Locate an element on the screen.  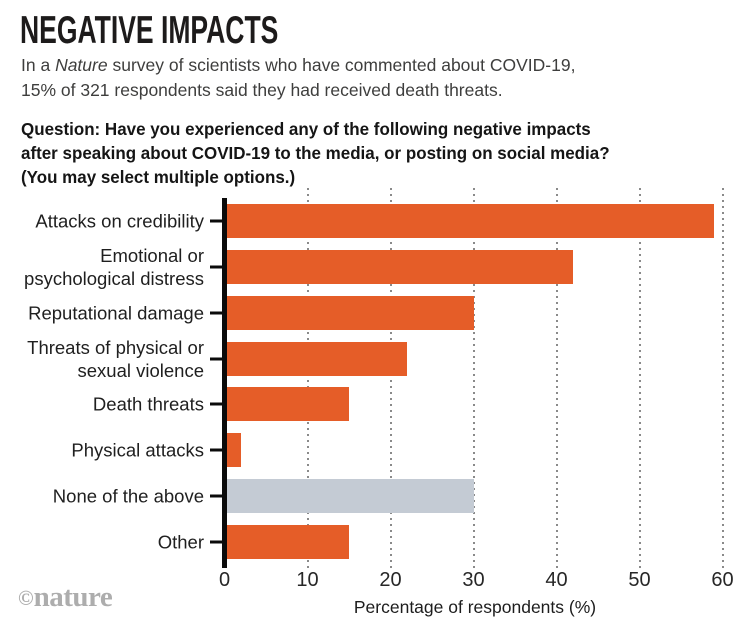
bar-row: Other is located at coordinates (375, 542).